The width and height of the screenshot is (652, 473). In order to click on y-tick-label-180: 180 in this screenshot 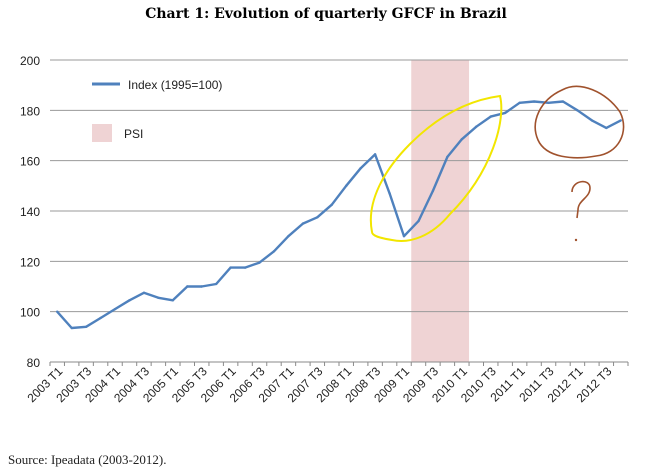, I will do `click(30, 111)`.